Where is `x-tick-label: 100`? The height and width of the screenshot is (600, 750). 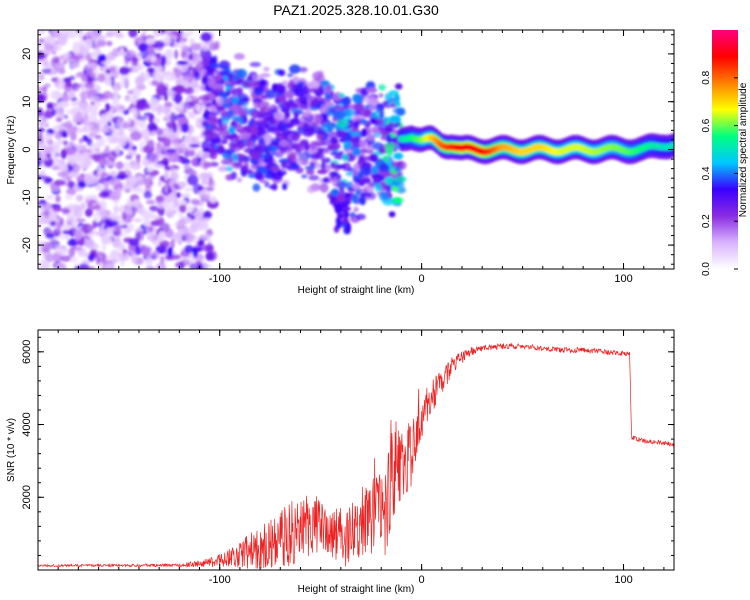 x-tick-label: 100 is located at coordinates (623, 580).